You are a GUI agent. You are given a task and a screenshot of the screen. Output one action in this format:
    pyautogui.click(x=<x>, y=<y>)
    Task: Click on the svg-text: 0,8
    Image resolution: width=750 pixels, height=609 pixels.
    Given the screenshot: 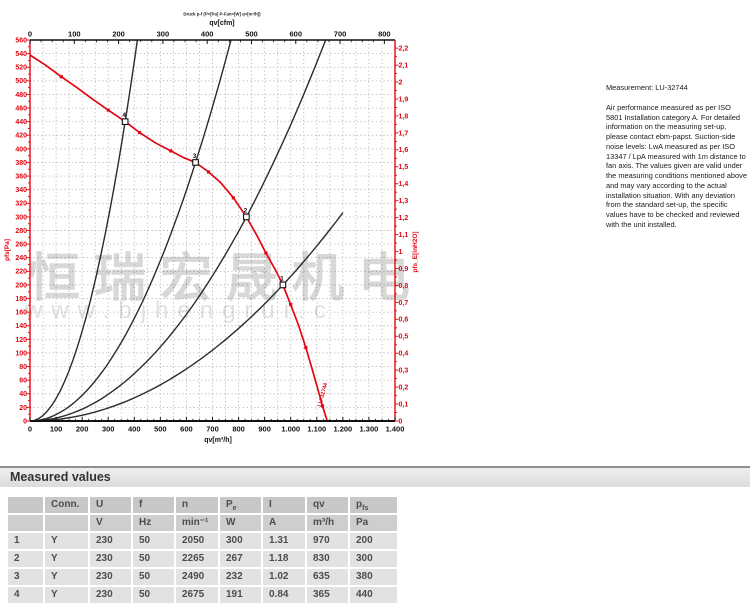 What is the action you would take?
    pyautogui.click(x=404, y=286)
    